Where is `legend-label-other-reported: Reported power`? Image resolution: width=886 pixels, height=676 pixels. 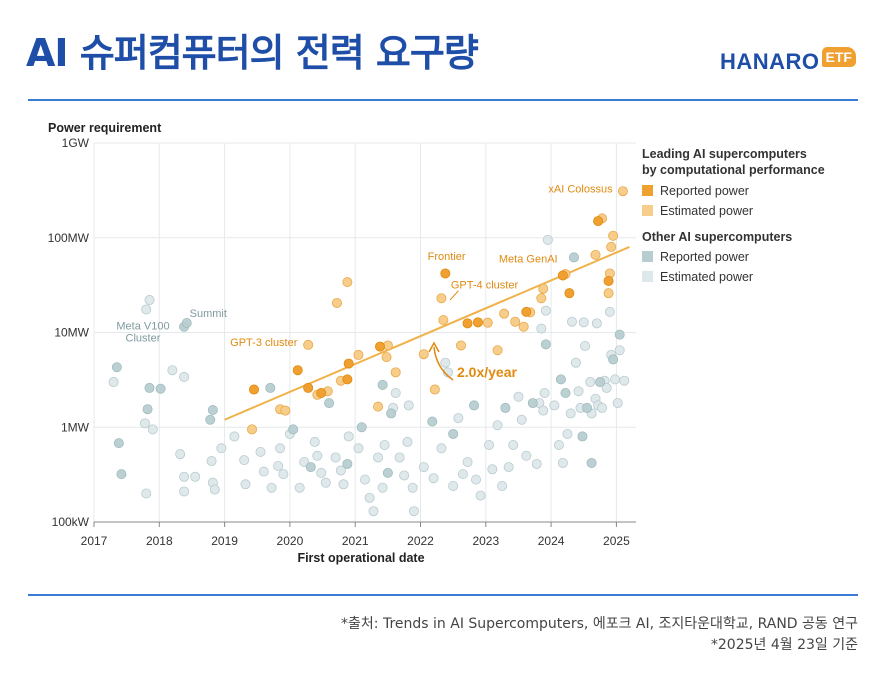
legend-label-other-reported: Reported power is located at coordinates (704, 257).